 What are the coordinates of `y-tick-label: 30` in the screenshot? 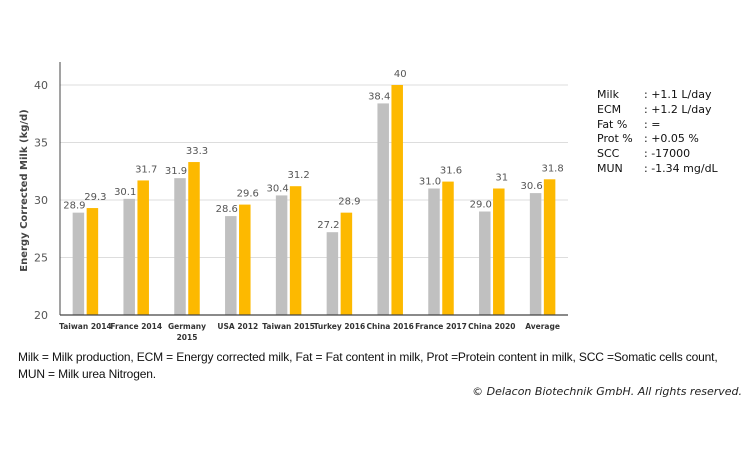 It's located at (41, 200).